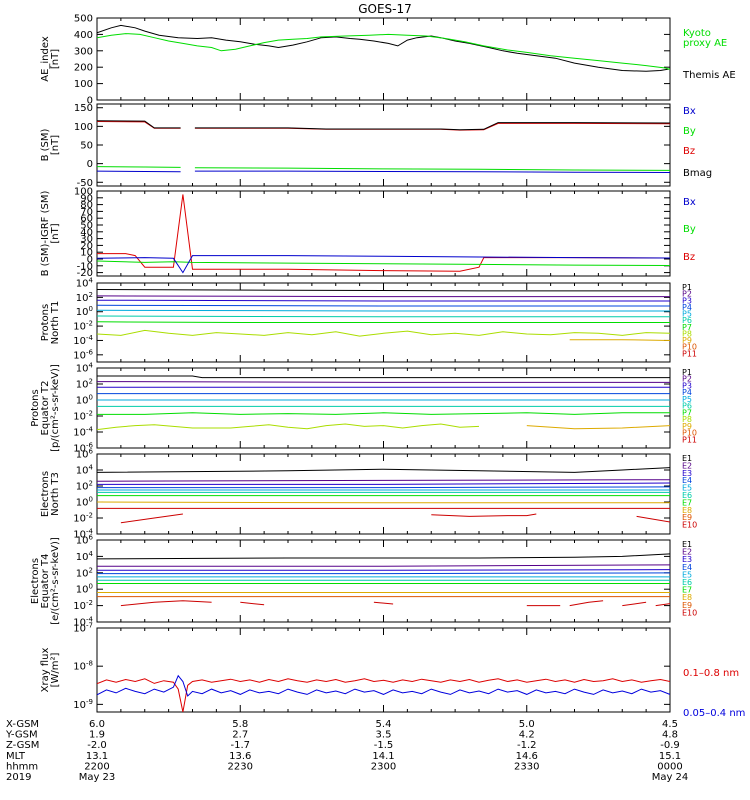 This screenshot has height=800, width=750. I want to click on series-bmag, so click(432, 126).